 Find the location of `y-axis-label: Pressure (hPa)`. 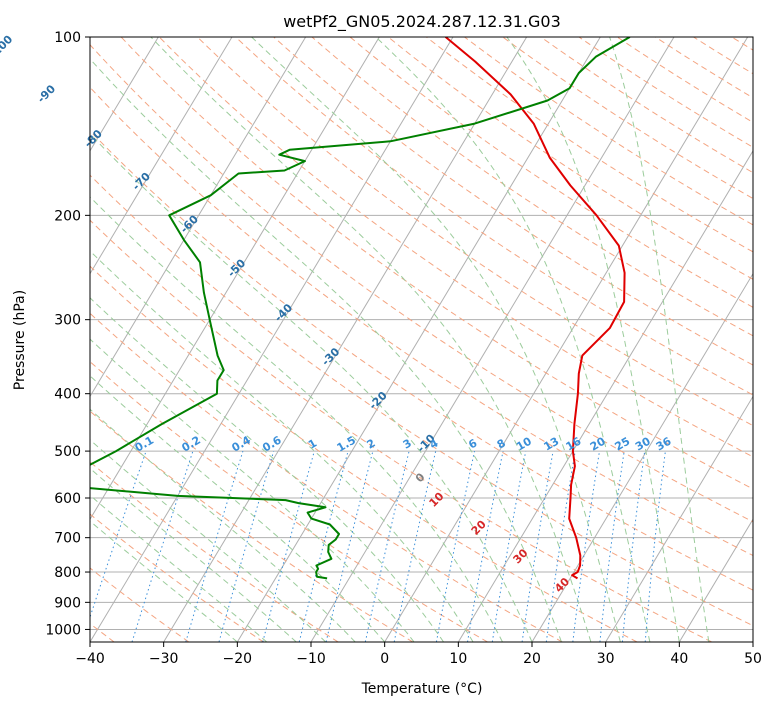

y-axis-label: Pressure (hPa) is located at coordinates (20, 340).